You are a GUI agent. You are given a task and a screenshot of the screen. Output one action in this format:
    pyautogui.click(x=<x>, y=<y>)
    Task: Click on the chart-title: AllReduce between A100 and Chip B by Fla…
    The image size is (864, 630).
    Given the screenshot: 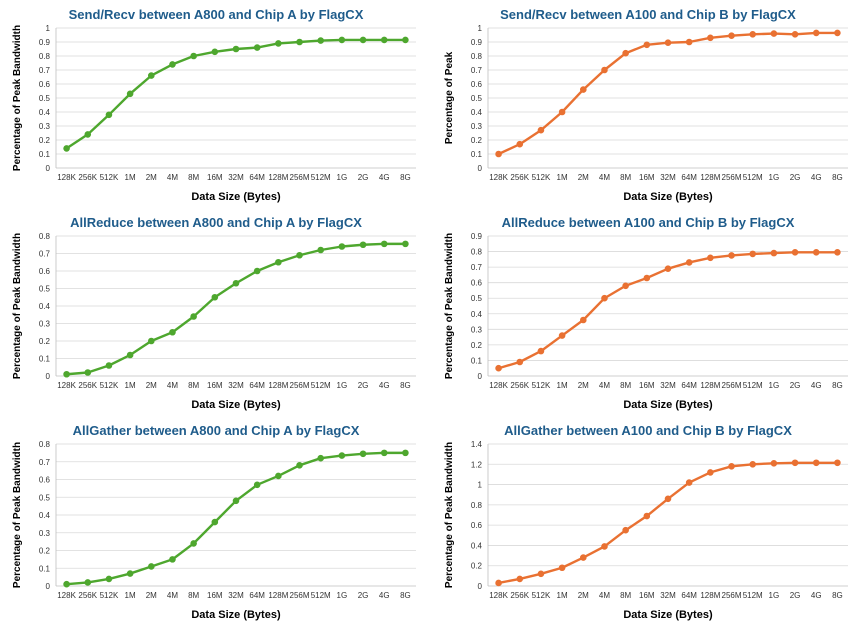 What is the action you would take?
    pyautogui.click(x=648, y=222)
    